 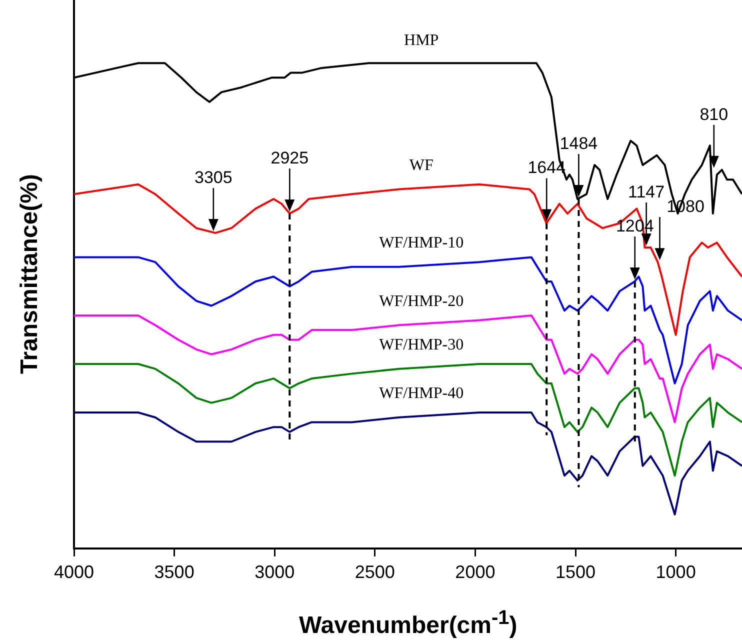 I want to click on x-tick-label: 2000, so click(x=475, y=572).